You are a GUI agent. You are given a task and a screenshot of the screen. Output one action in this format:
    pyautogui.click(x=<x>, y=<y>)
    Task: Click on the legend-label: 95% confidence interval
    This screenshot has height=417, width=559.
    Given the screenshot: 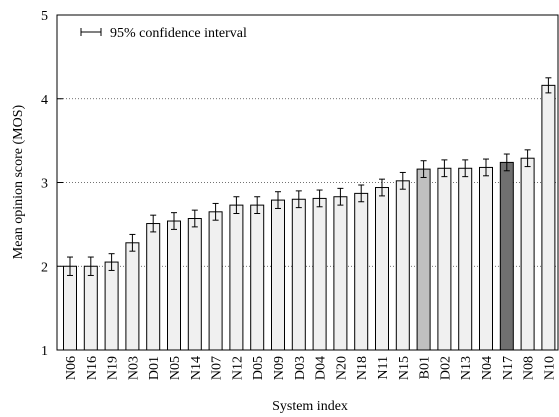 What is the action you would take?
    pyautogui.click(x=178, y=33)
    